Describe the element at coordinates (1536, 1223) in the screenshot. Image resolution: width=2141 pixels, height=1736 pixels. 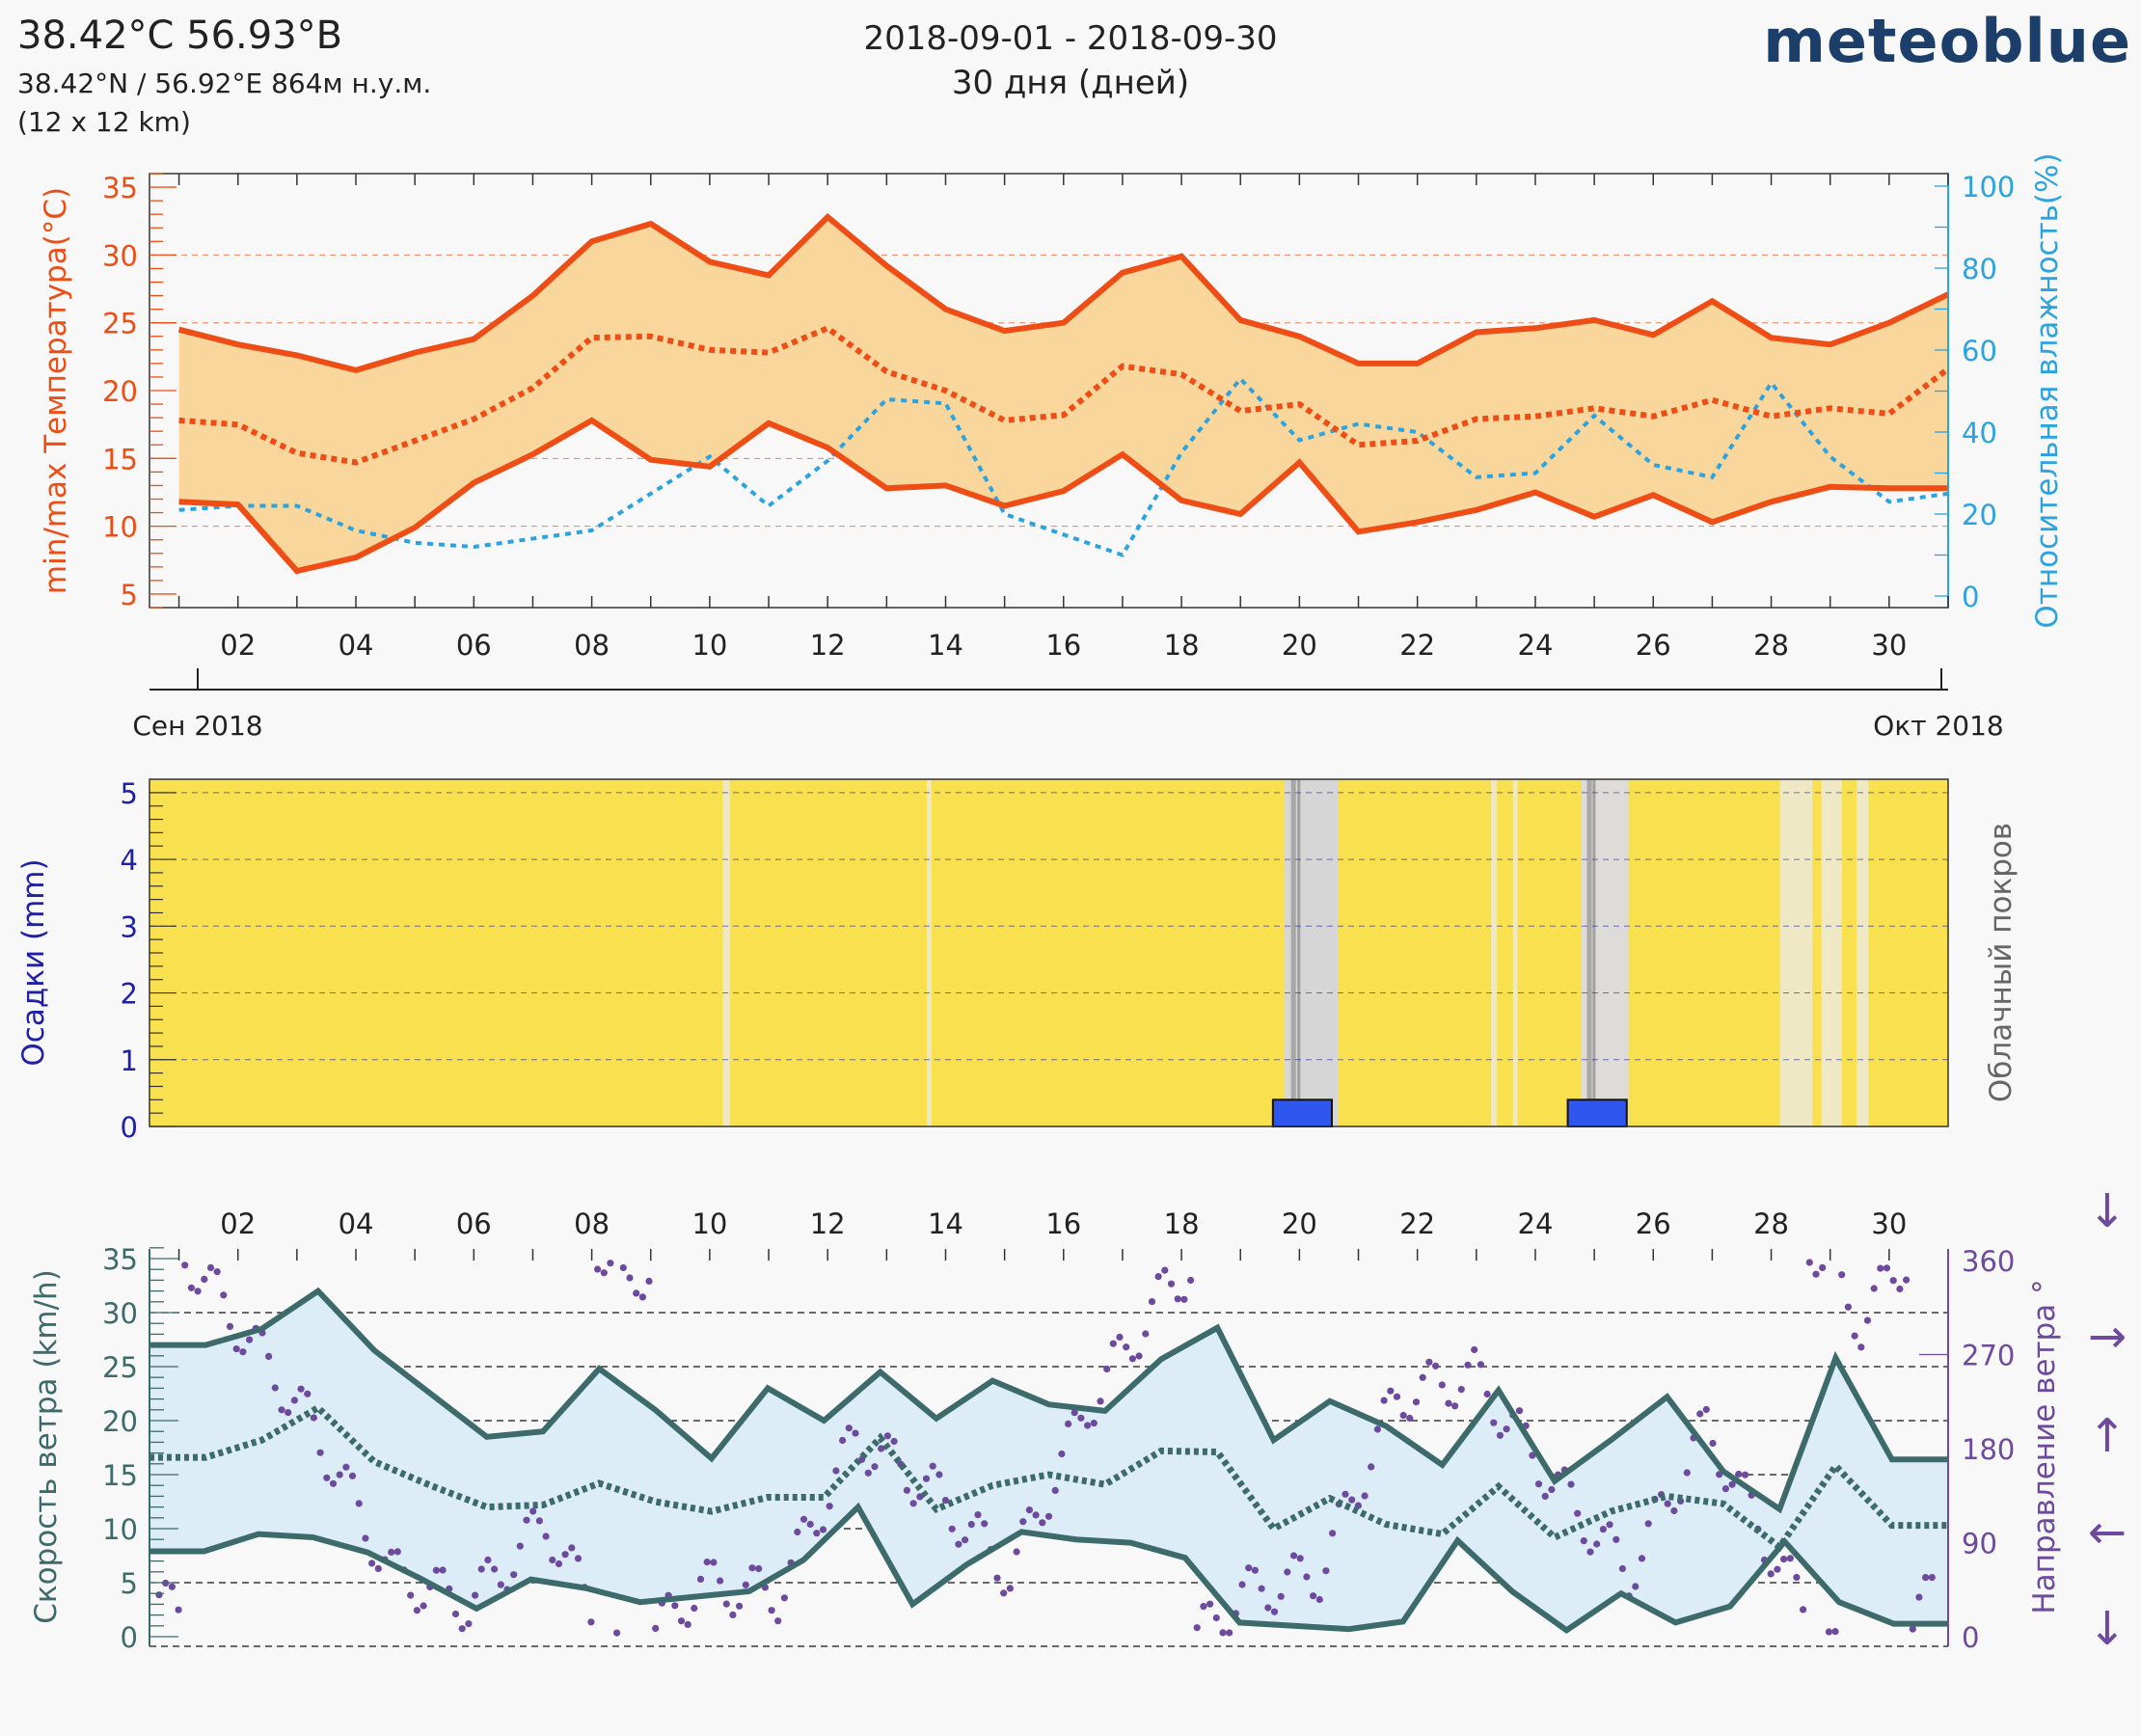
I see `wind-day-tick-label: 24` at that location.